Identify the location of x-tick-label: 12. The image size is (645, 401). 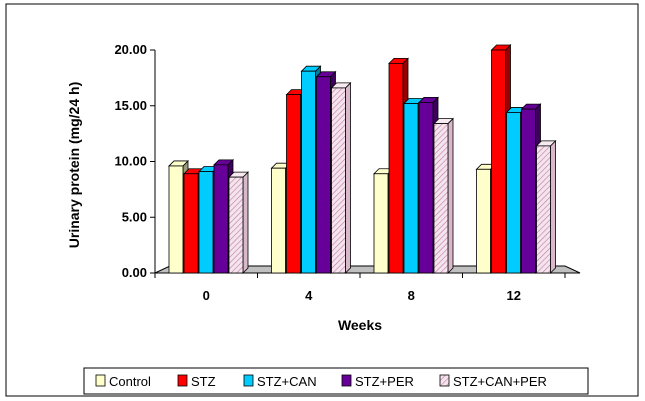
(514, 295).